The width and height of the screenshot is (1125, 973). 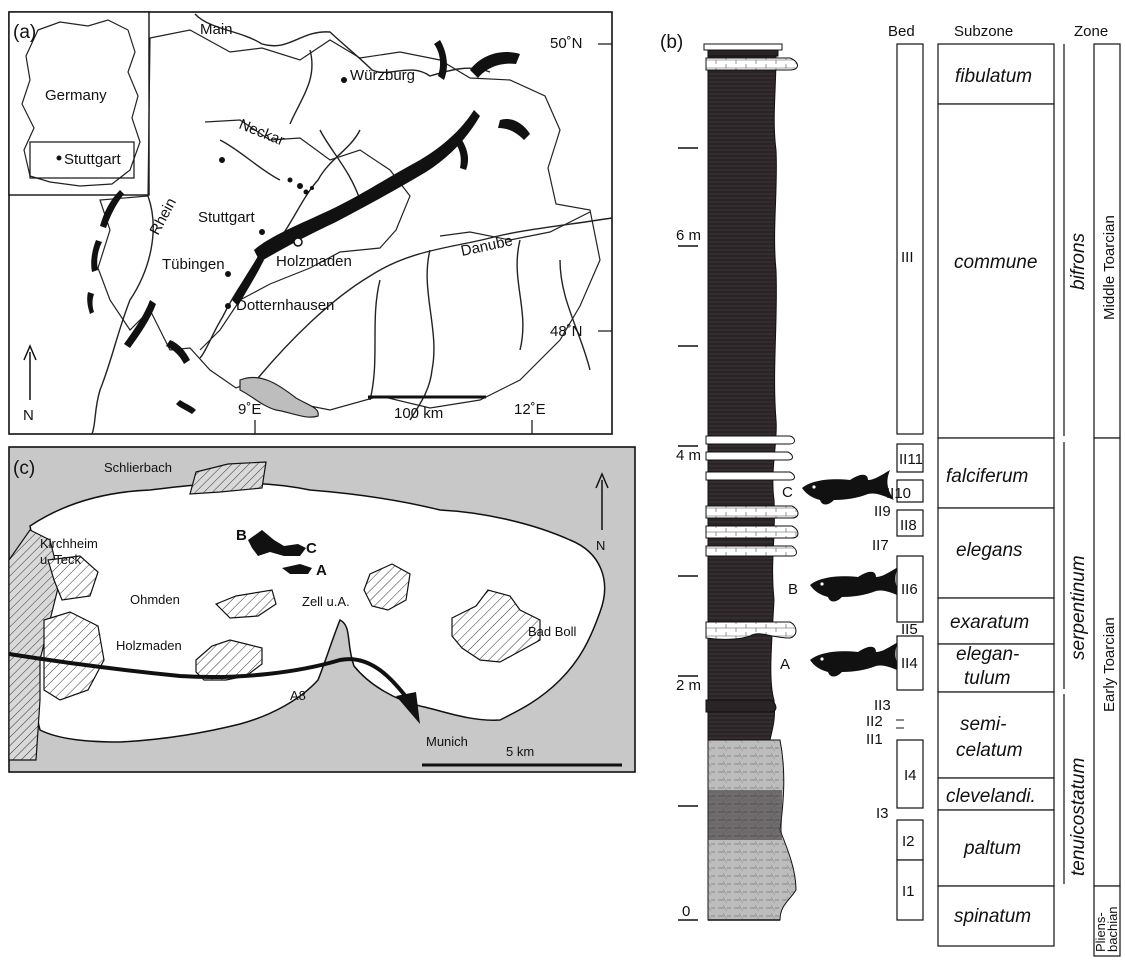 I want to click on bed-label-i3: I3, so click(x=882, y=813).